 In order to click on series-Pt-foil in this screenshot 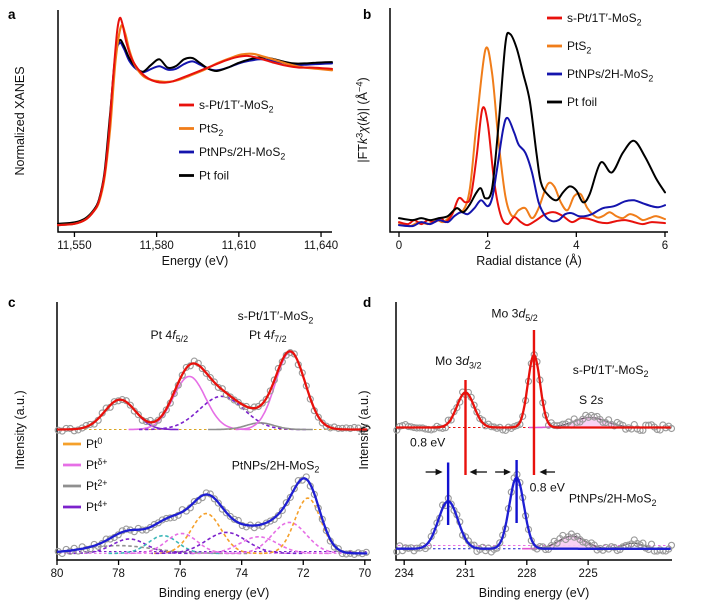, I will do `click(532, 126)`.